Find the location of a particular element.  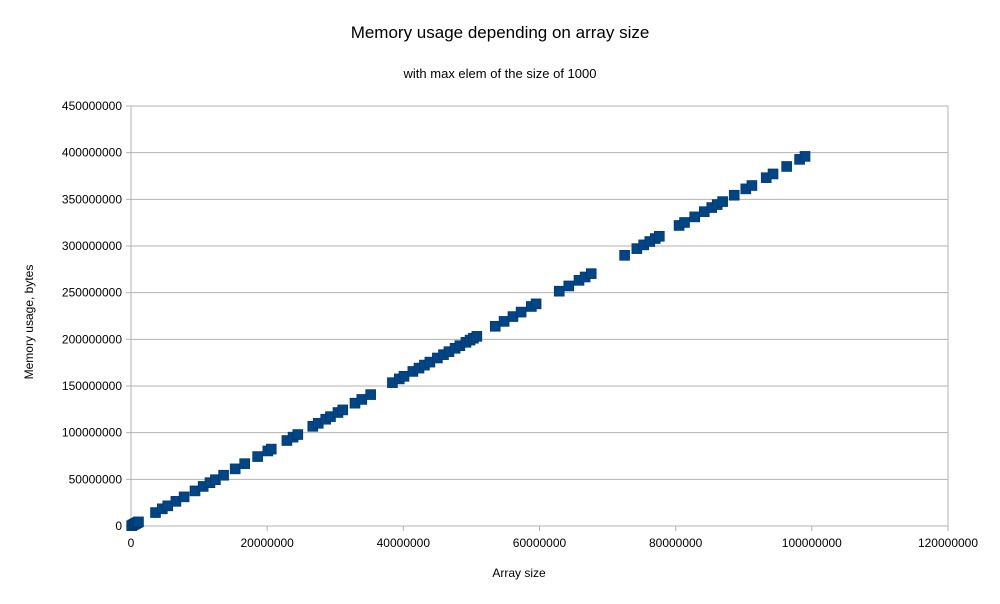

x-tick-label: 40000000 is located at coordinates (404, 543).